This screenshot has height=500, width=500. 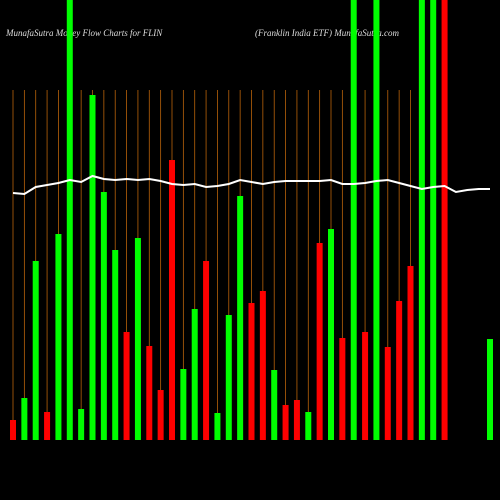 What do you see at coordinates (251, 185) in the screenshot?
I see `money-flow-line` at bounding box center [251, 185].